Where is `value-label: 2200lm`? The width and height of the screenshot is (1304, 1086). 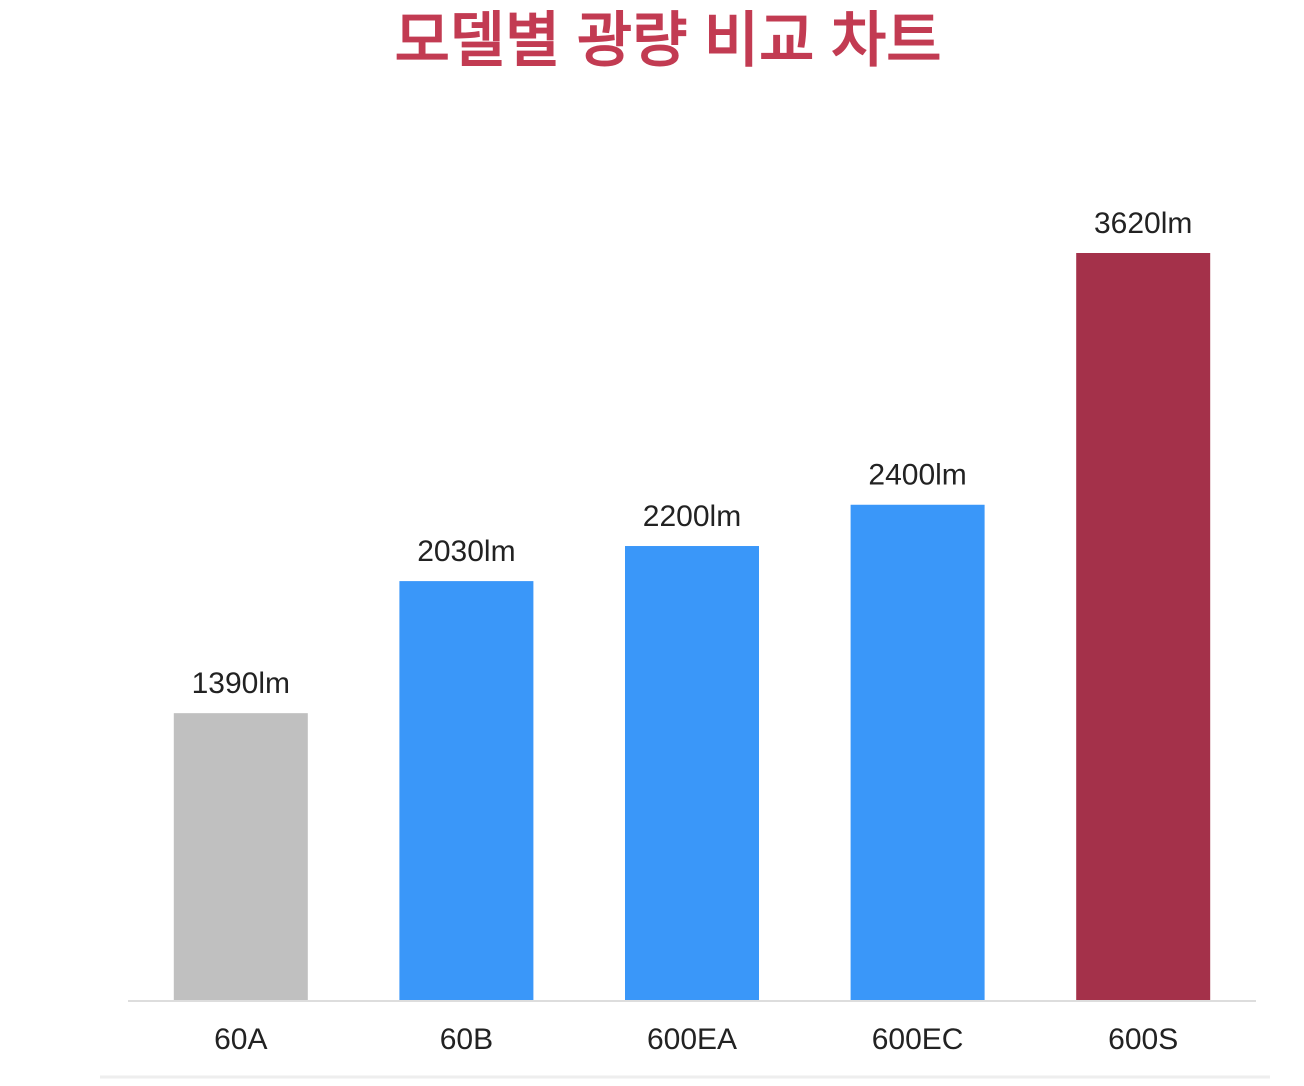 value-label: 2200lm is located at coordinates (692, 516).